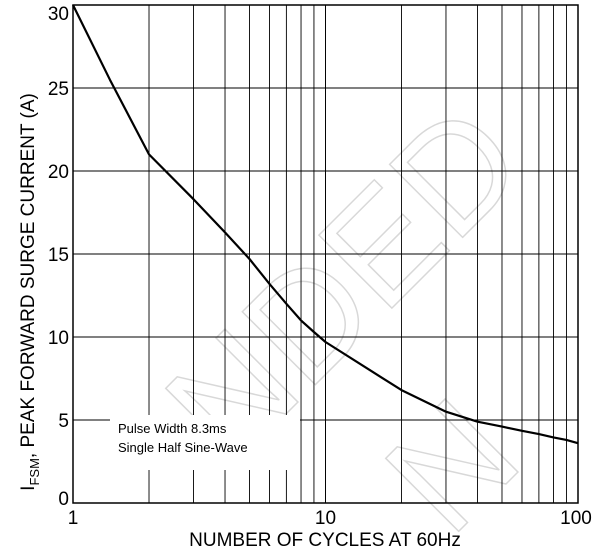 This screenshot has width=596, height=548. What do you see at coordinates (73, 518) in the screenshot?
I see `x-tick-label: 1` at bounding box center [73, 518].